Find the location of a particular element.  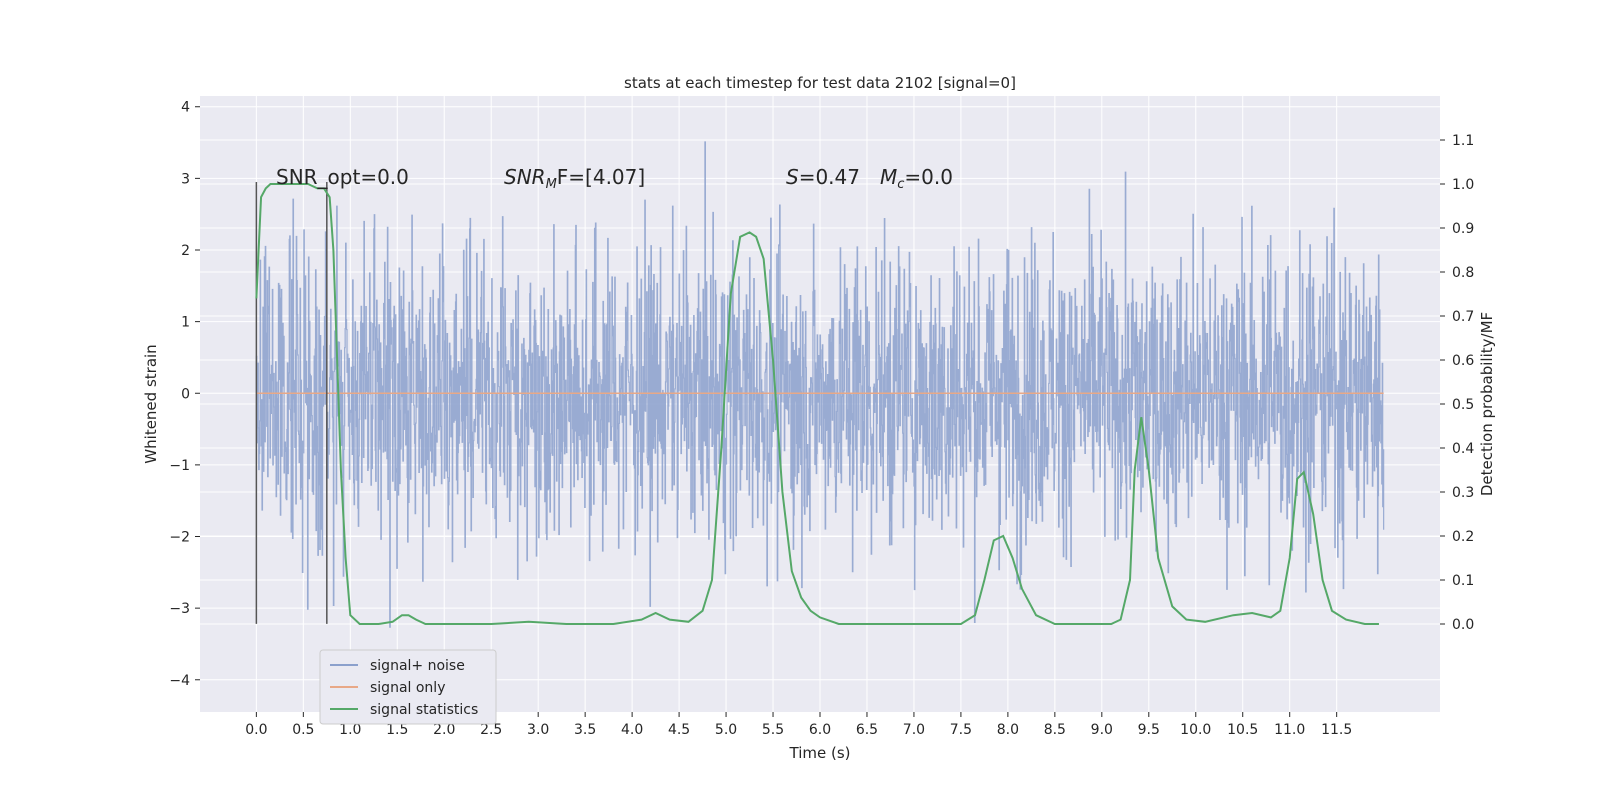

legend-box is located at coordinates (408, 687).